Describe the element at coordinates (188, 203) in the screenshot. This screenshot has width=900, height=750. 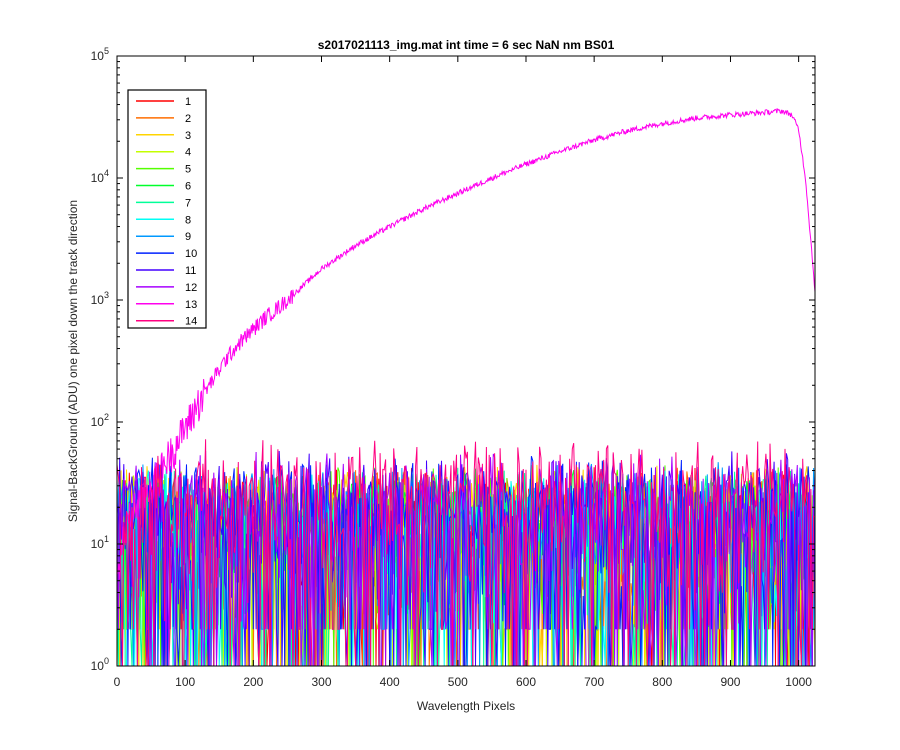
I see `legend-label: 7` at that location.